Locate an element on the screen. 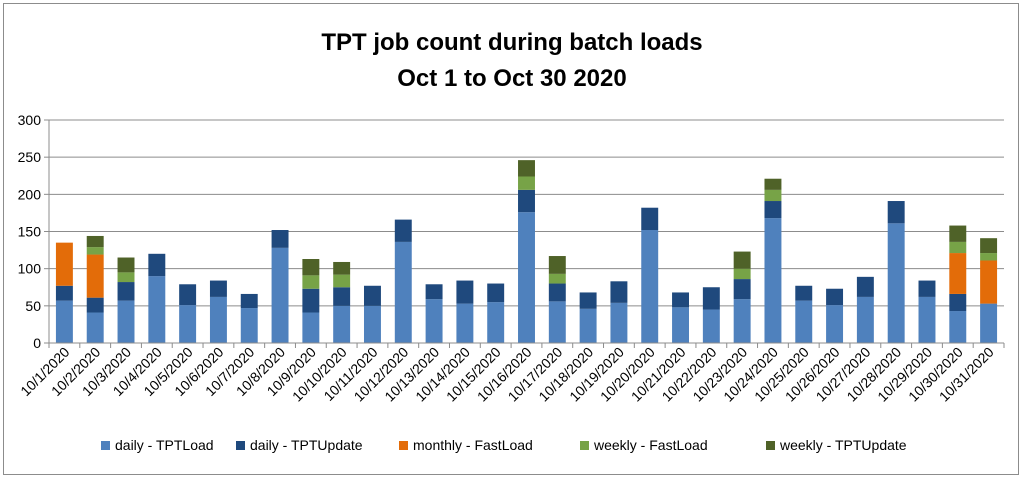 The image size is (1024, 480). y-tick-label: 0 is located at coordinates (37, 343).